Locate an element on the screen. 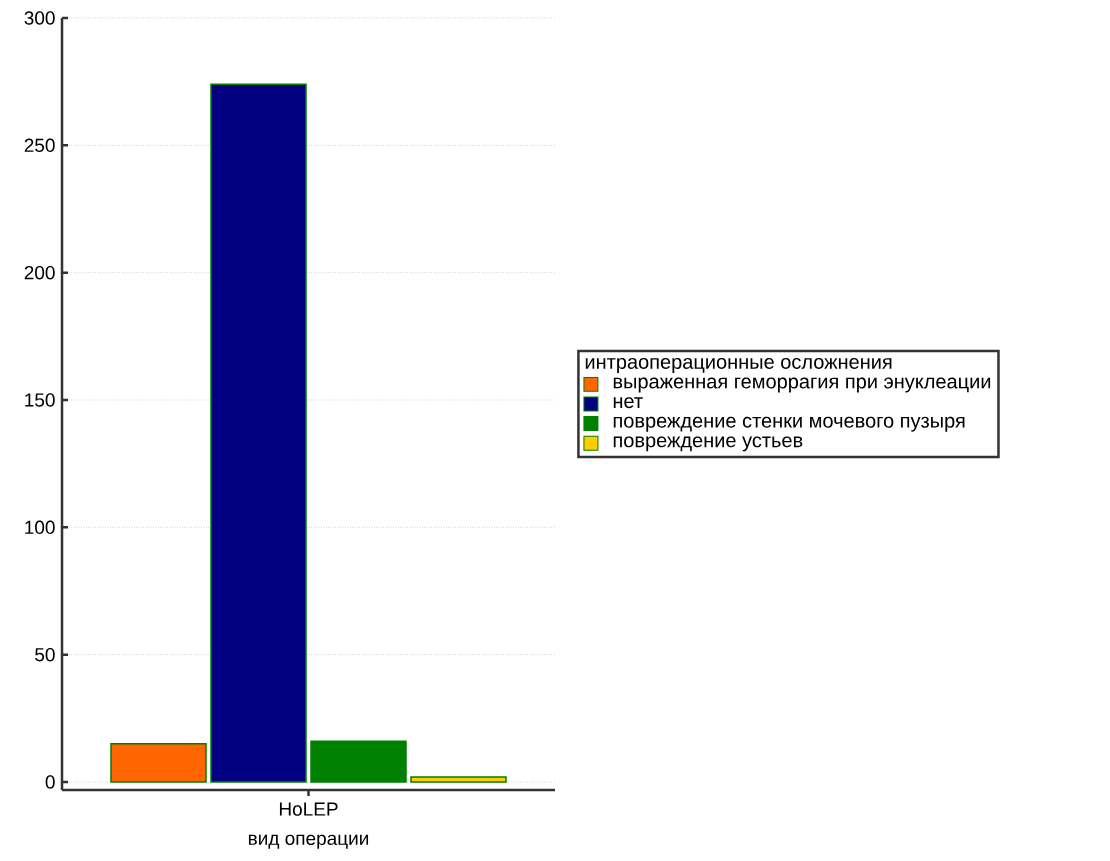  x-tick-label: HoLEP is located at coordinates (308, 809).